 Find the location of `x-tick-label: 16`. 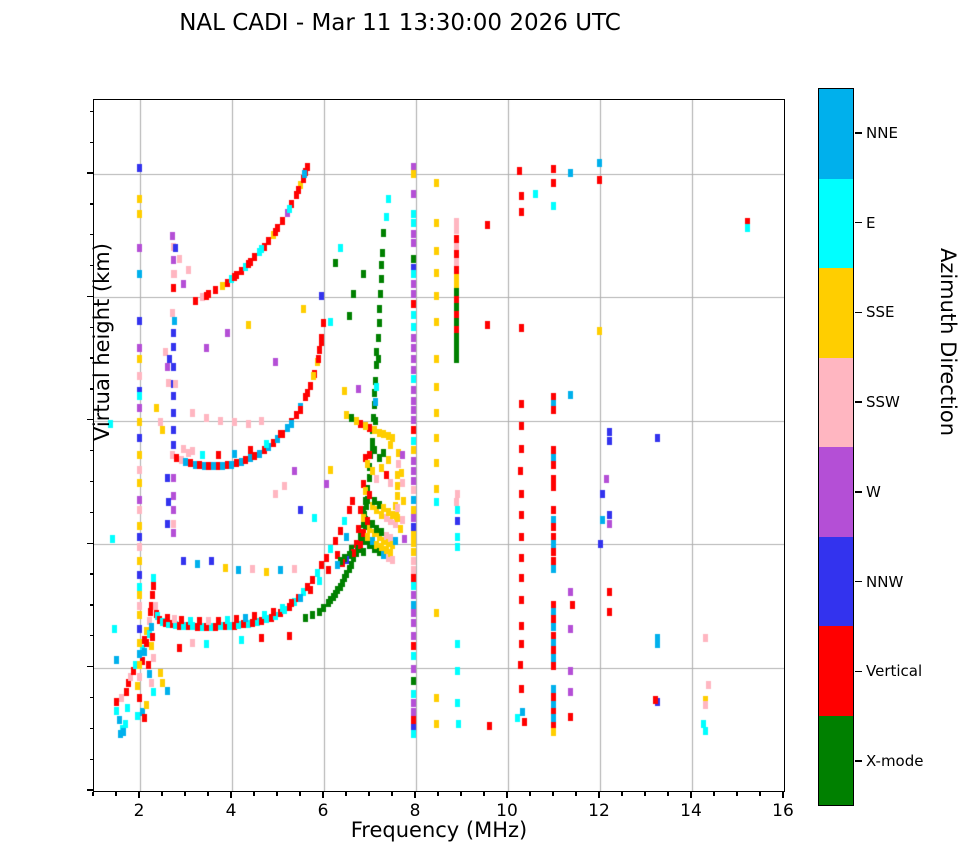

x-tick-label: 16 is located at coordinates (783, 811).